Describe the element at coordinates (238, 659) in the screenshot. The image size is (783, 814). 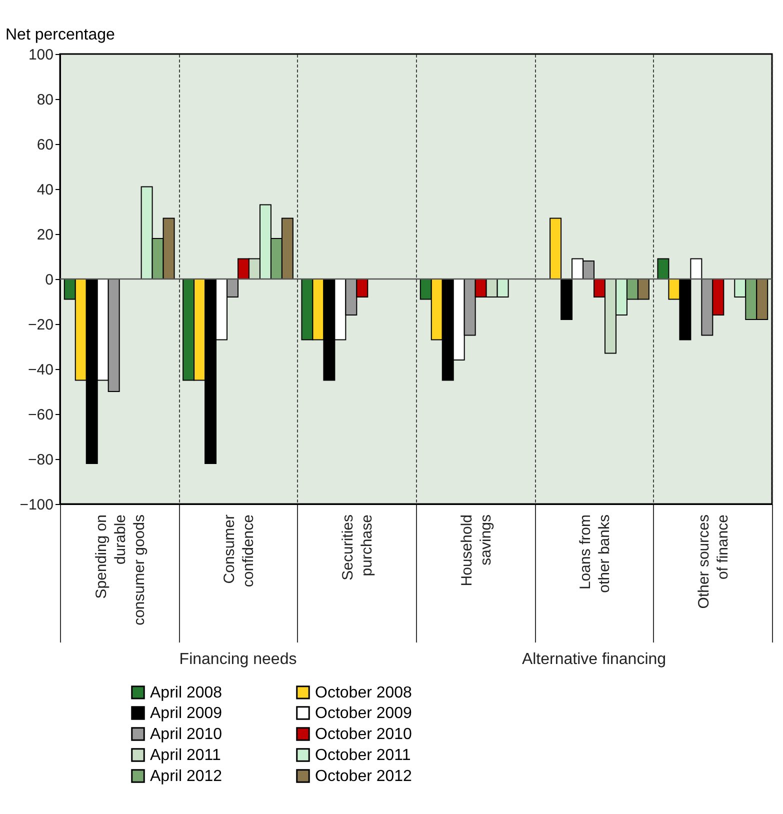
I see `text: Financing needs` at that location.